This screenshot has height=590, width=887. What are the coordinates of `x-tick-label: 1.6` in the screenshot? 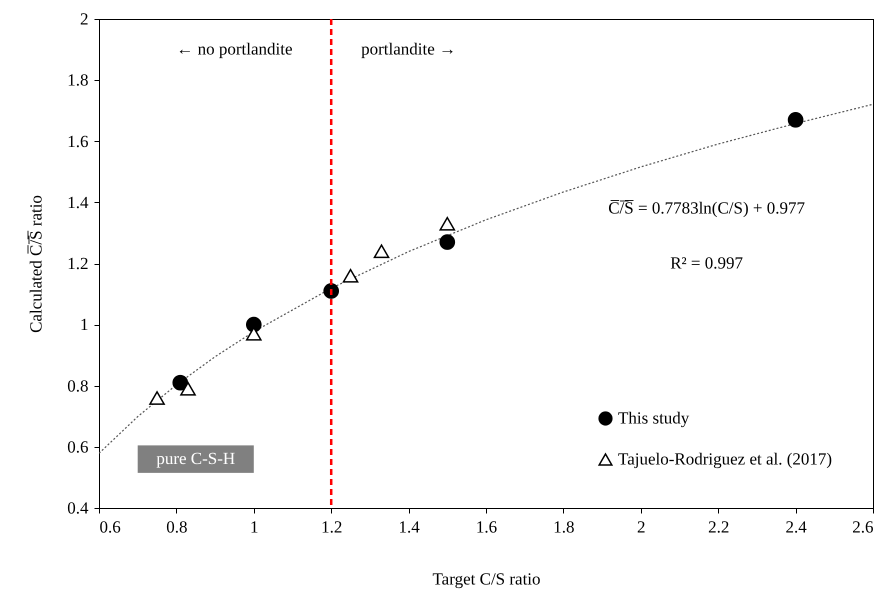 It's located at (487, 527).